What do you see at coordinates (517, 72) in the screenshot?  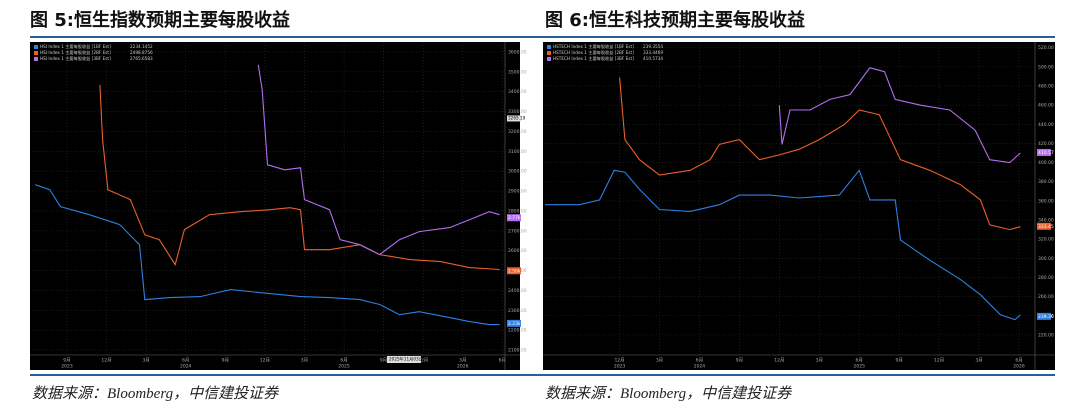 I see `y-tick-label: 3500.00` at bounding box center [517, 72].